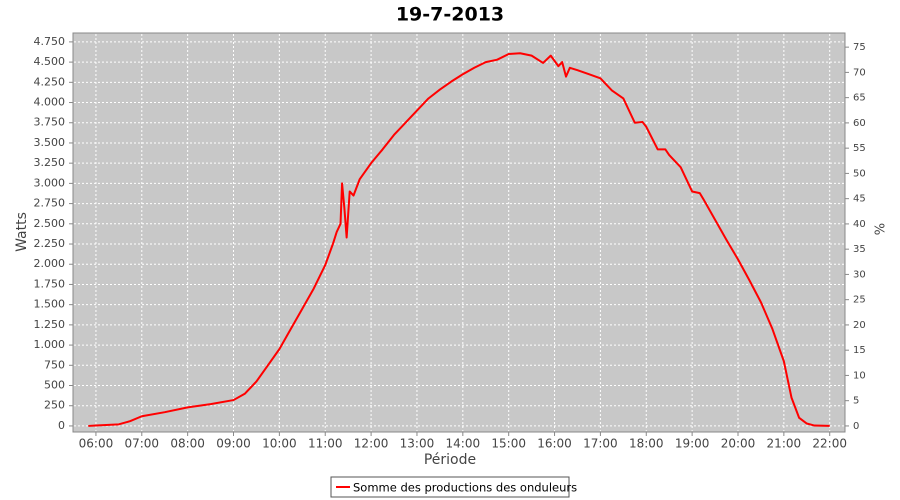 This screenshot has width=900, height=500. What do you see at coordinates (50, 324) in the screenshot?
I see `y-tick-label: 1.250` at bounding box center [50, 324].